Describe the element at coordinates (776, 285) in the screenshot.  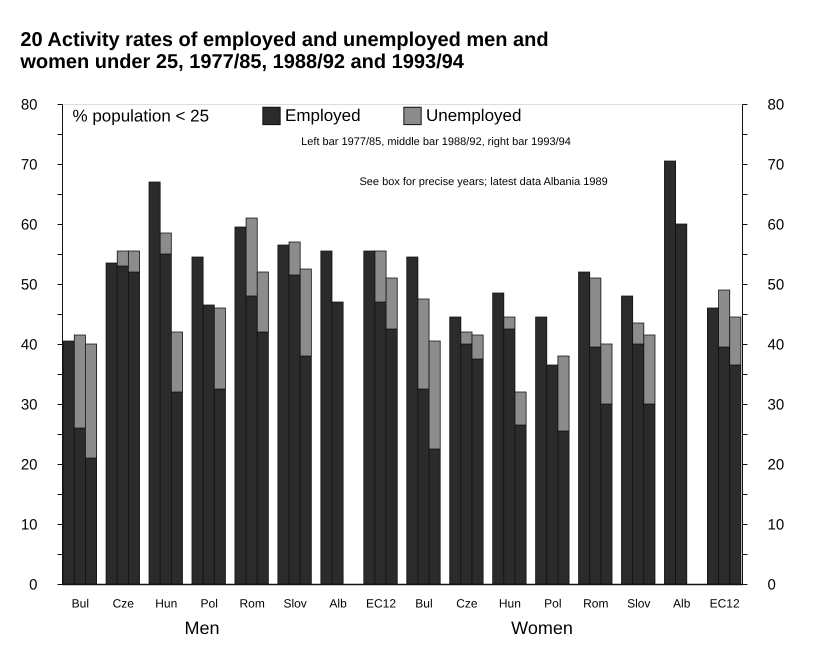
I see `y2-tick-label: 50` at that location.